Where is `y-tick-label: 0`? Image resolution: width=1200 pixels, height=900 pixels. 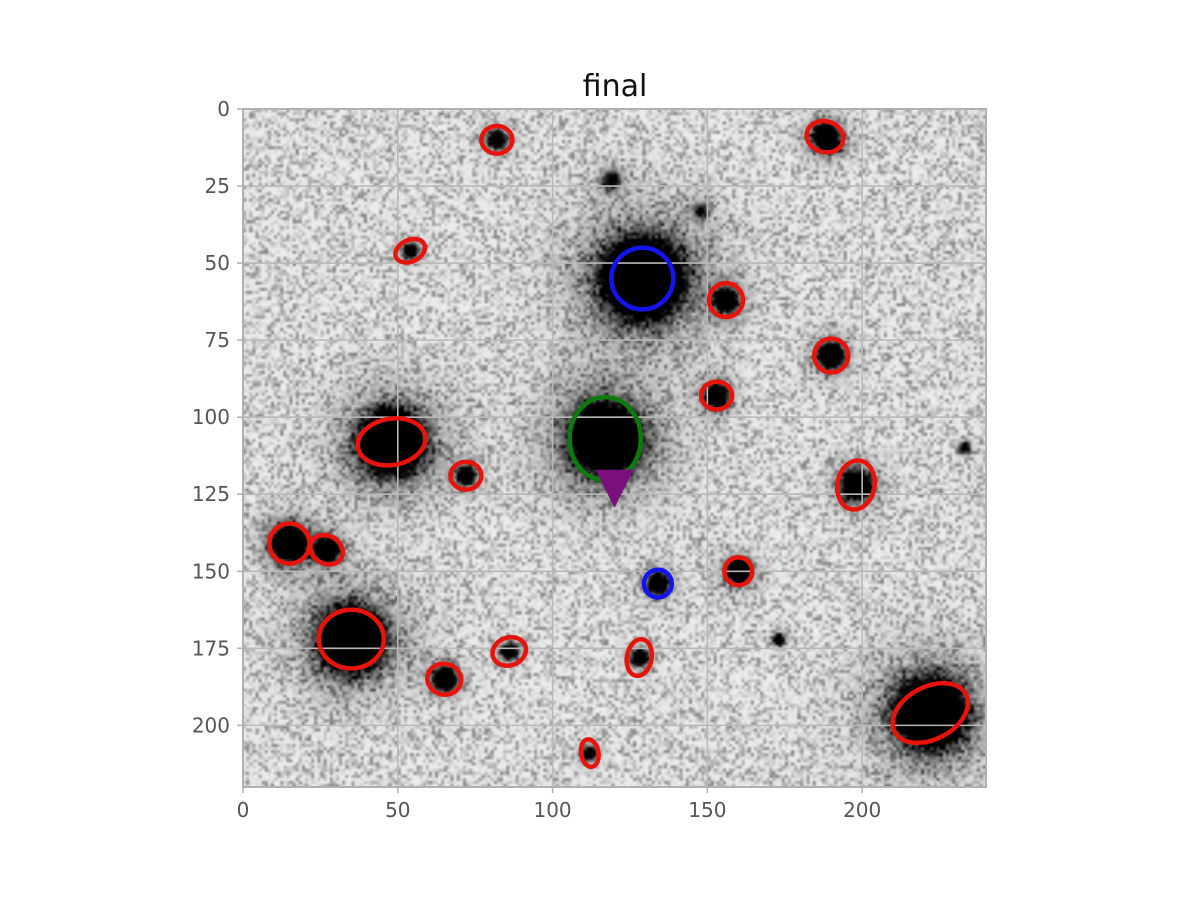
y-tick-label: 0 is located at coordinates (223, 109).